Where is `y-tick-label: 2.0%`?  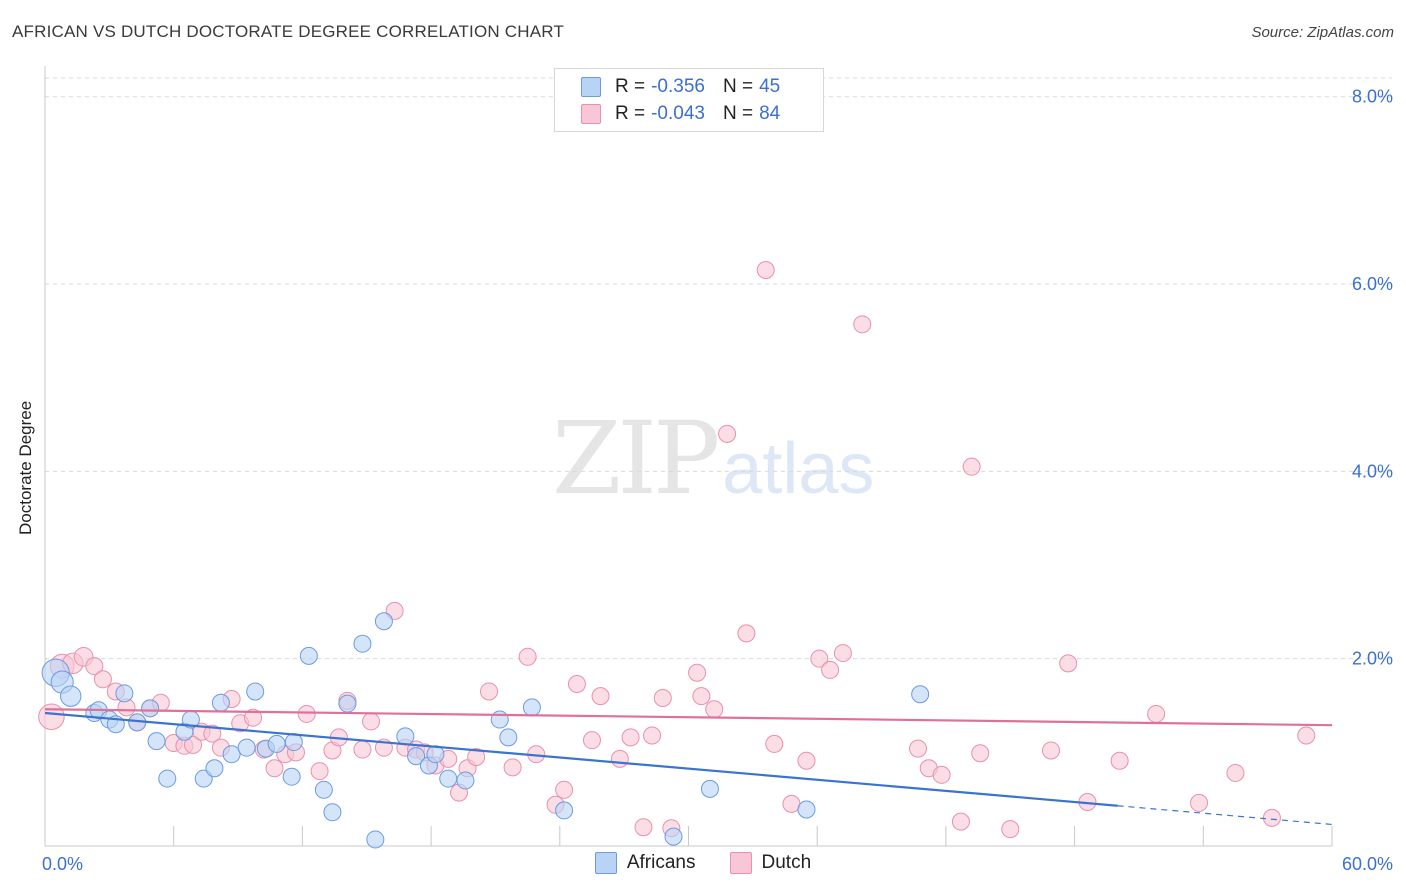 y-tick-label: 2.0% is located at coordinates (1372, 659).